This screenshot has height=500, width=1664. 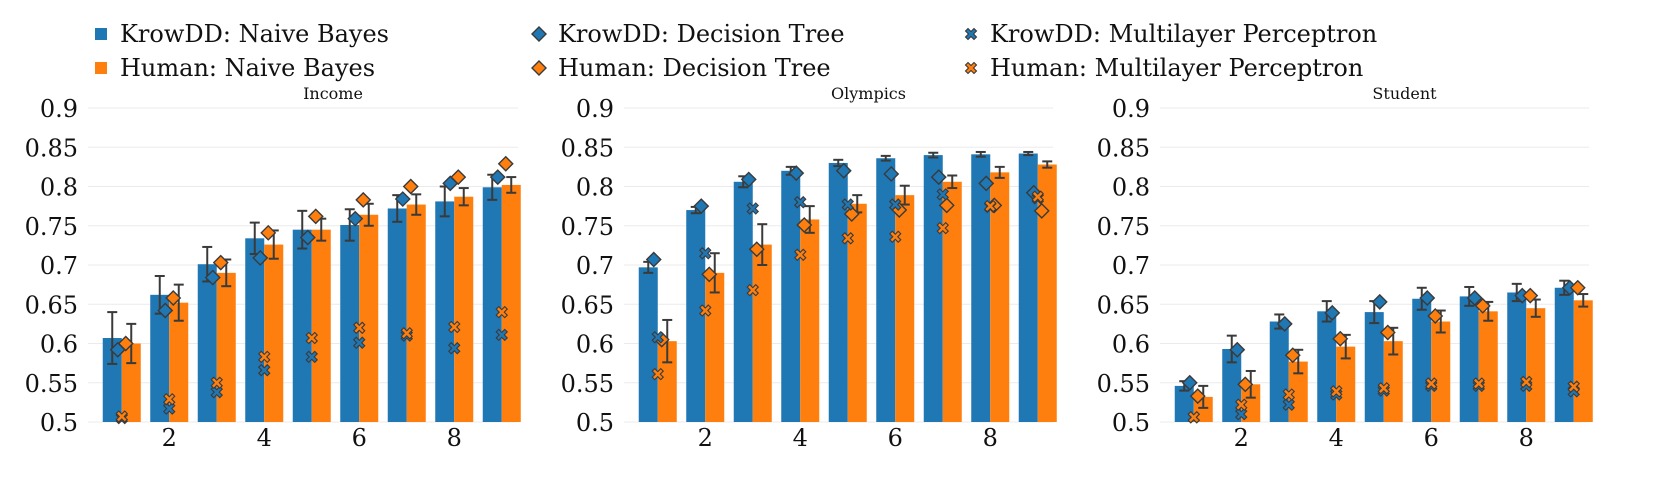 I want to click on y-tick-label: 0.7, so click(x=1131, y=266).